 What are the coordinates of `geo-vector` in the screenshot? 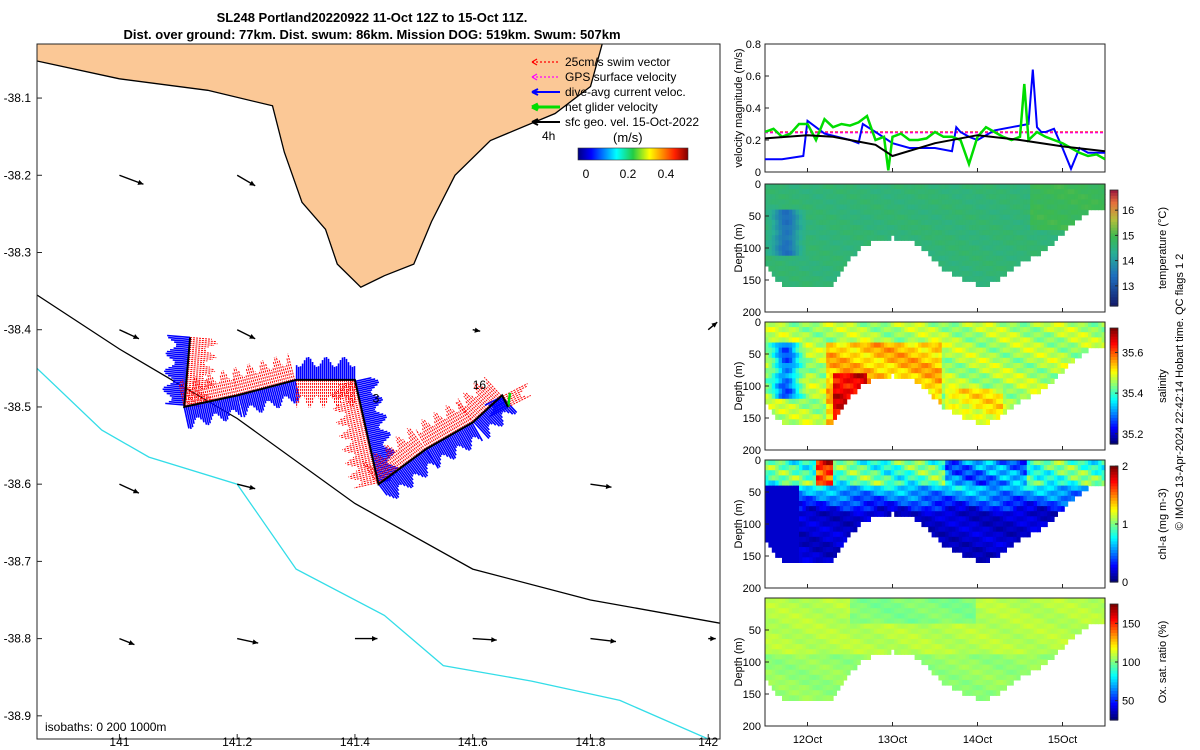 It's located at (366, 639).